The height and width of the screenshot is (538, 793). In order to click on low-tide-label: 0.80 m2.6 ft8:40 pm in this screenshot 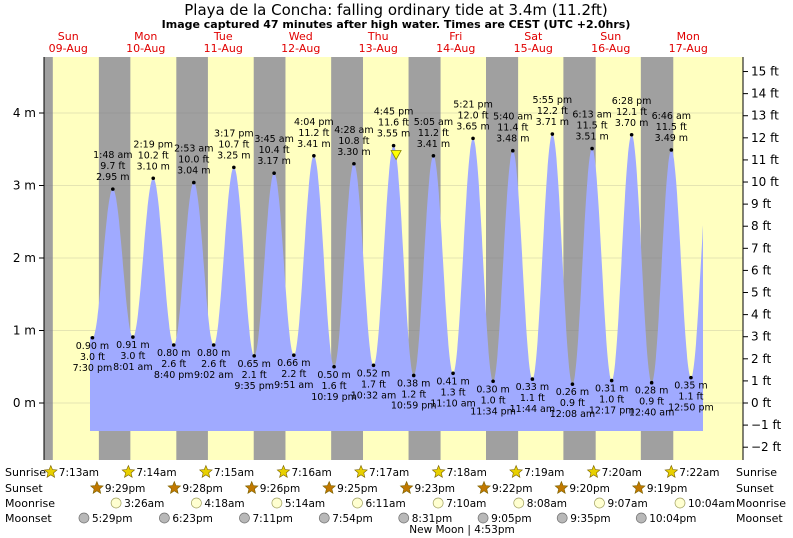, I will do `click(174, 364)`.